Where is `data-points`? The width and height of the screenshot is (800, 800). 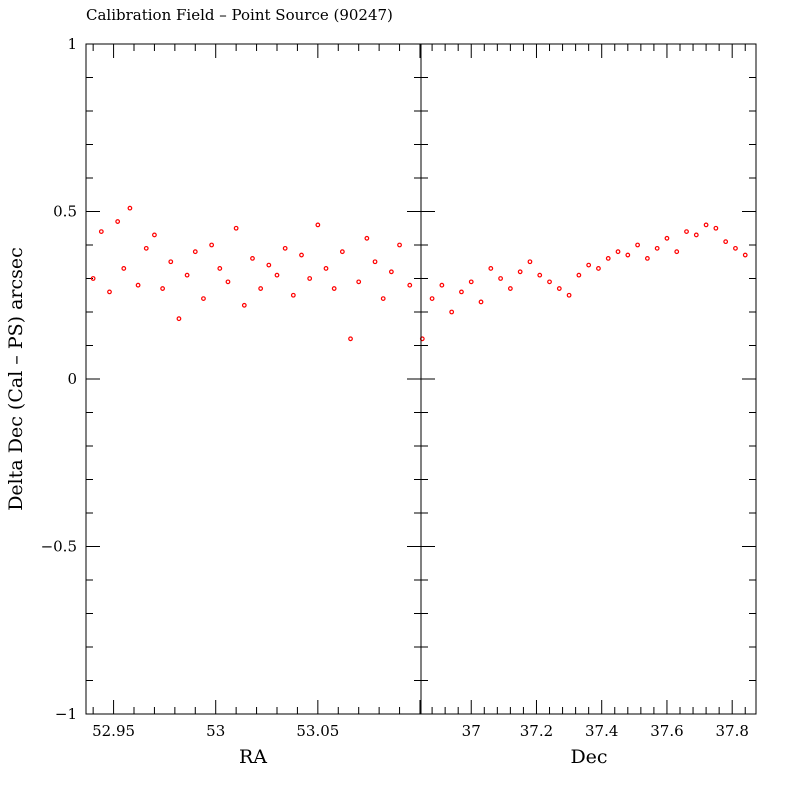 data-points is located at coordinates (419, 273).